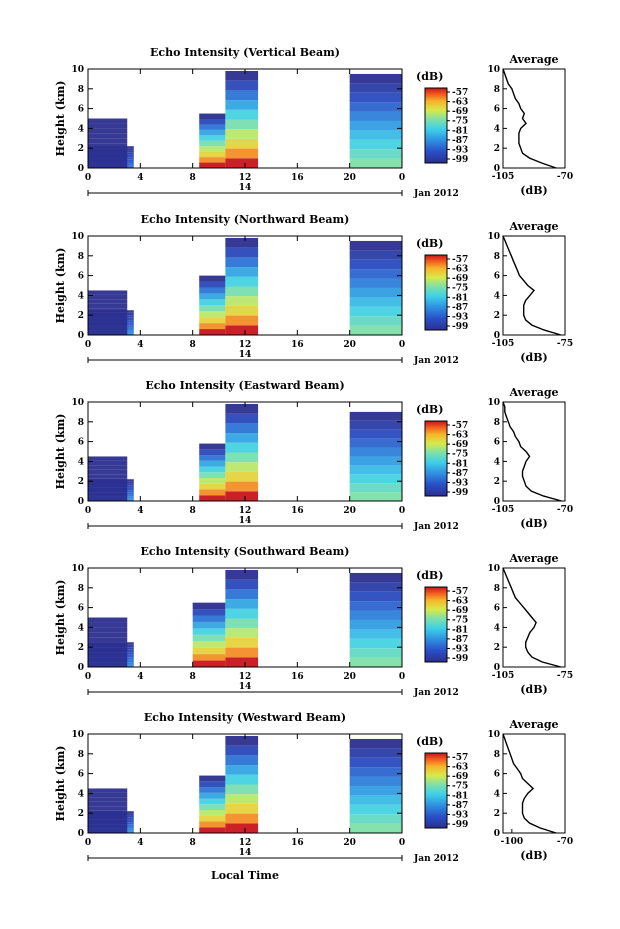 The image size is (620, 929). Describe the element at coordinates (565, 177) in the screenshot. I see `average-x-tick-label: -70` at that location.